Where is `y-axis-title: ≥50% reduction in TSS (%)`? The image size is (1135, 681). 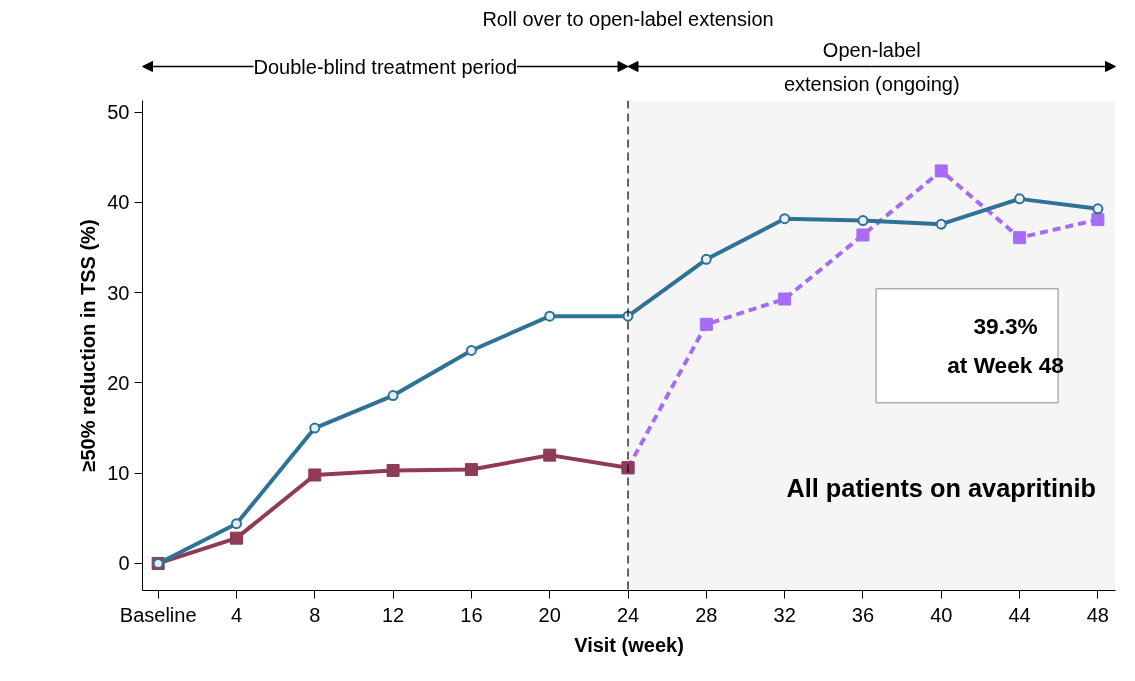 y-axis-title: ≥50% reduction in TSS (%) is located at coordinates (88, 345).